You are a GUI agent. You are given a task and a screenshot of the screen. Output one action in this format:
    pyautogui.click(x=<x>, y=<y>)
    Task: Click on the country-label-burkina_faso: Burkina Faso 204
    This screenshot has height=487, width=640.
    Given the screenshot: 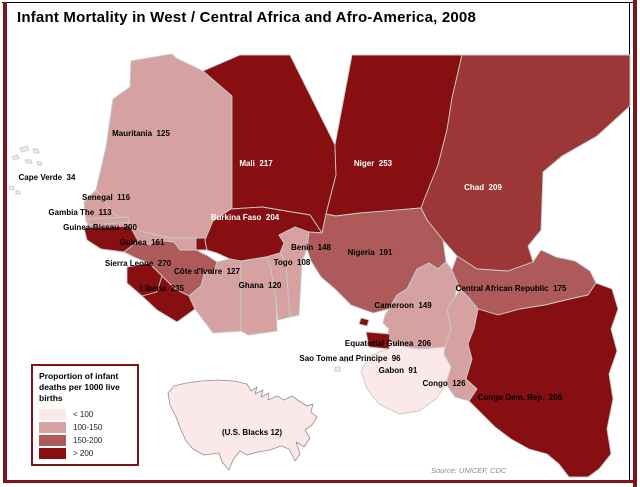 What is the action you would take?
    pyautogui.click(x=245, y=217)
    